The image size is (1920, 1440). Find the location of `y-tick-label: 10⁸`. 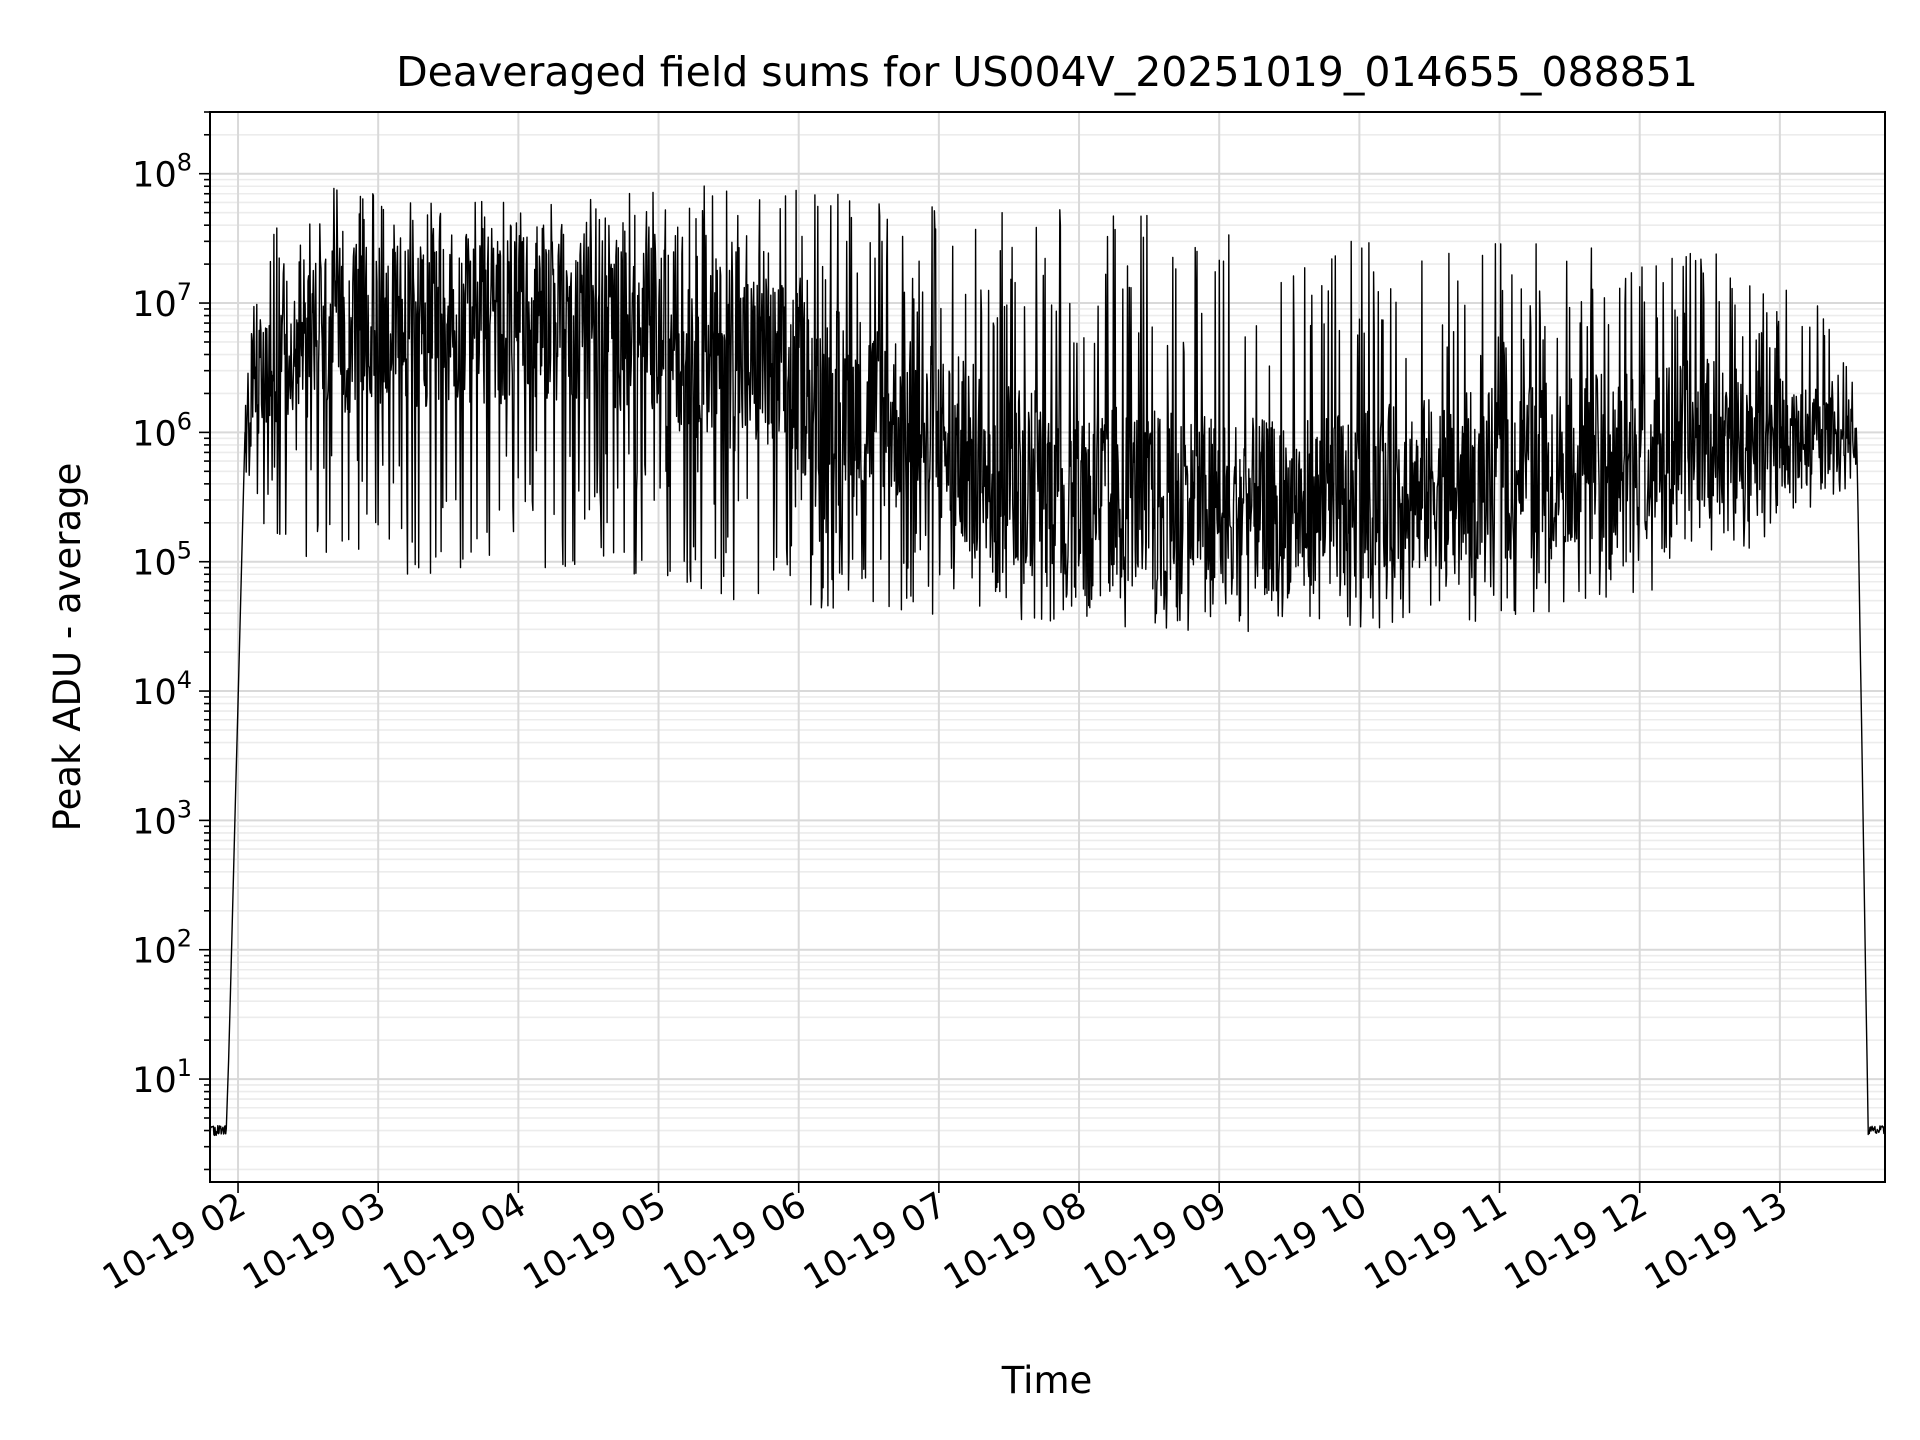

y-tick-label: 10⁸ is located at coordinates (162, 172).